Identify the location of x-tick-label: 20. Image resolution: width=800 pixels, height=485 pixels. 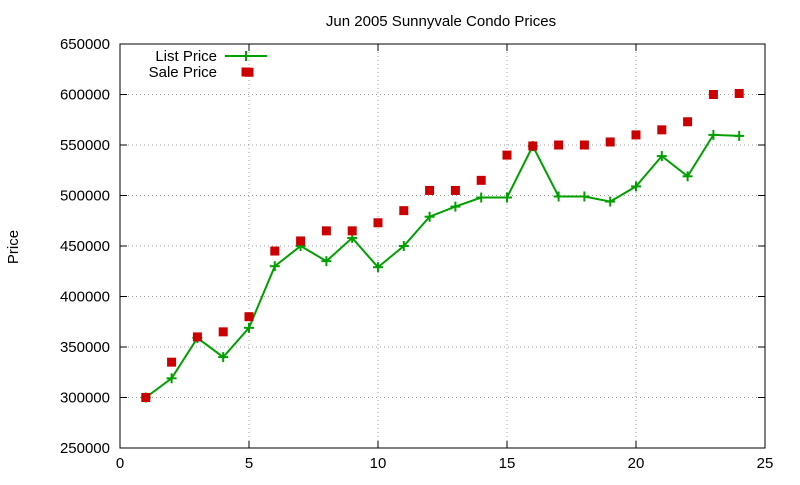
(636, 463).